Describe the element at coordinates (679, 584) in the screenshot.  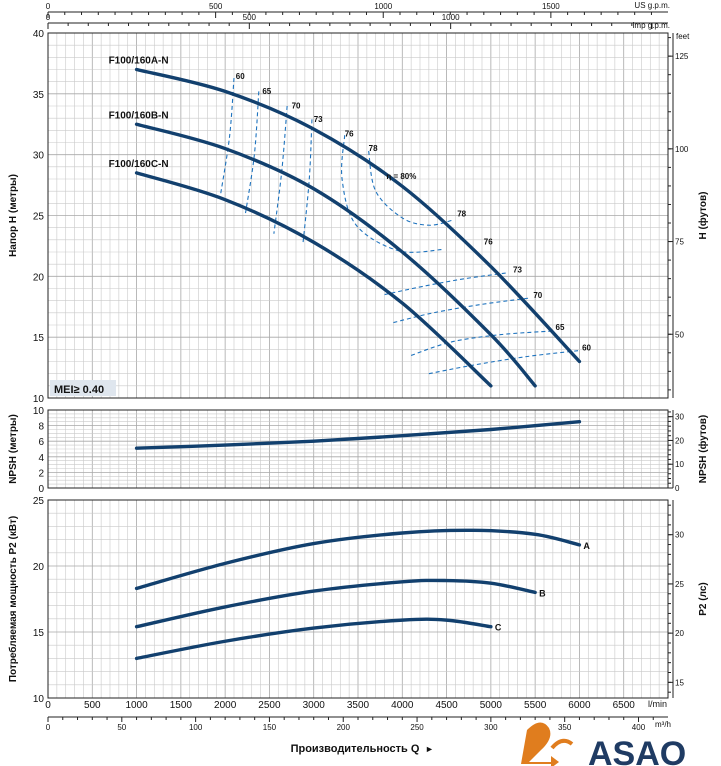
I see `right-tick-label: 25` at that location.